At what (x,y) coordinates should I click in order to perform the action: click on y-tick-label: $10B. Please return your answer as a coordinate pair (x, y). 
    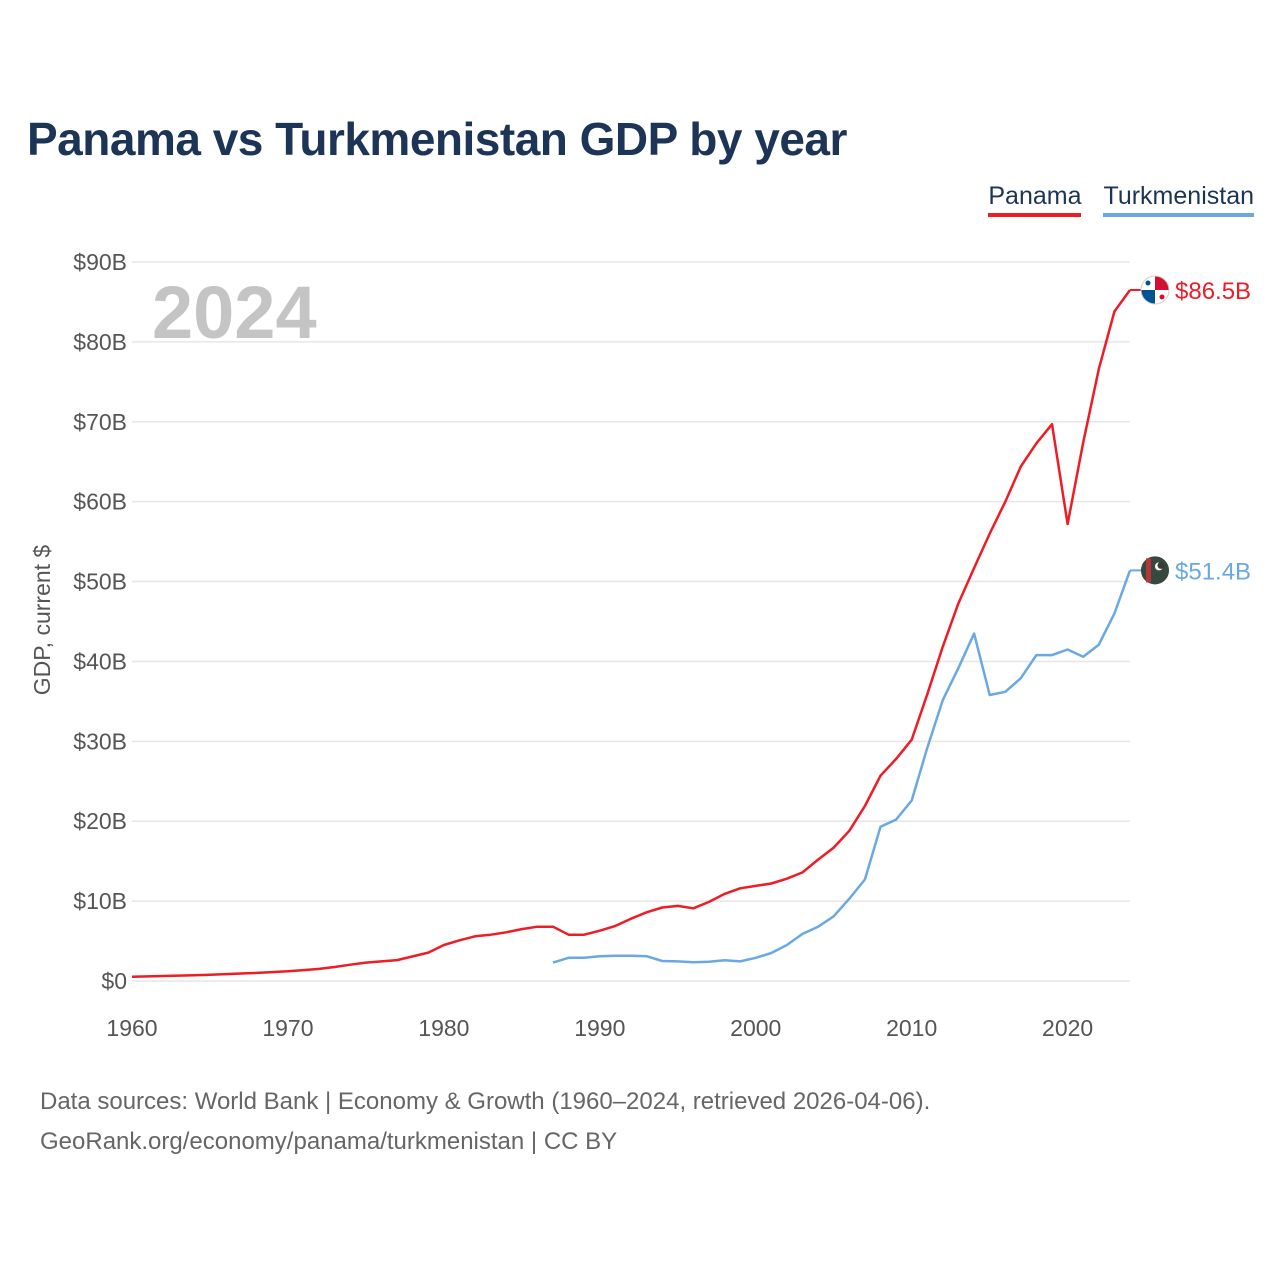
    Looking at the image, I should click on (100, 901).